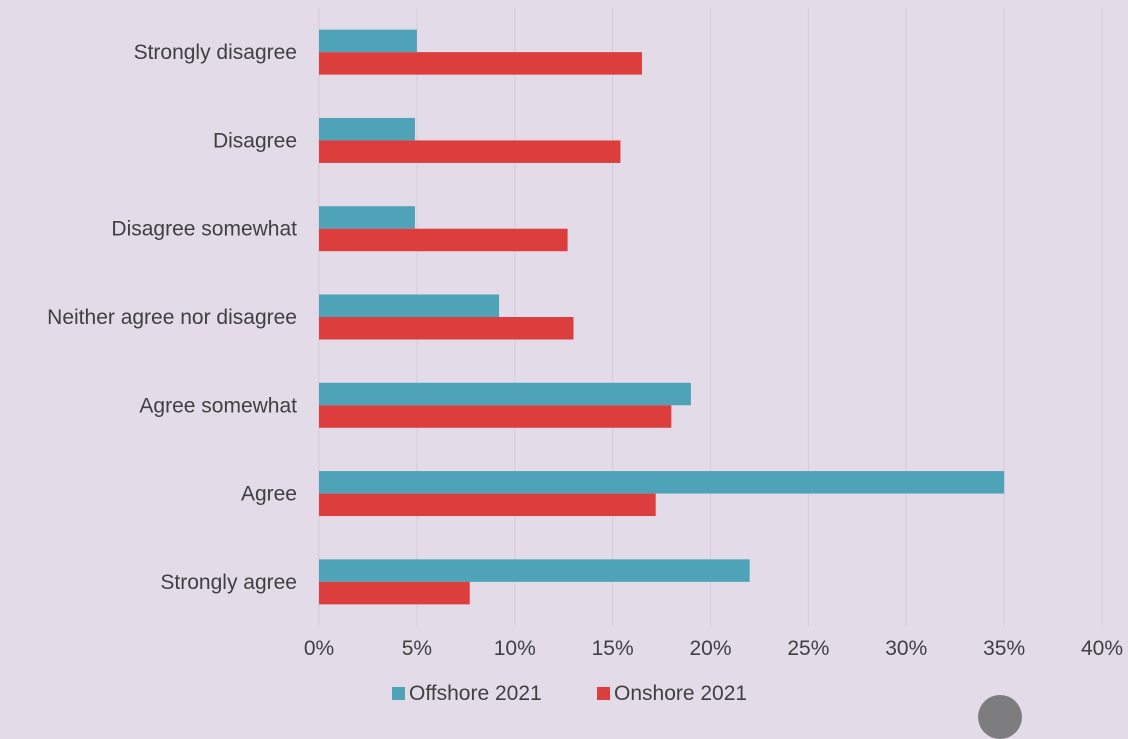 Image resolution: width=1128 pixels, height=739 pixels. I want to click on x-tick-label: 35%, so click(1004, 648).